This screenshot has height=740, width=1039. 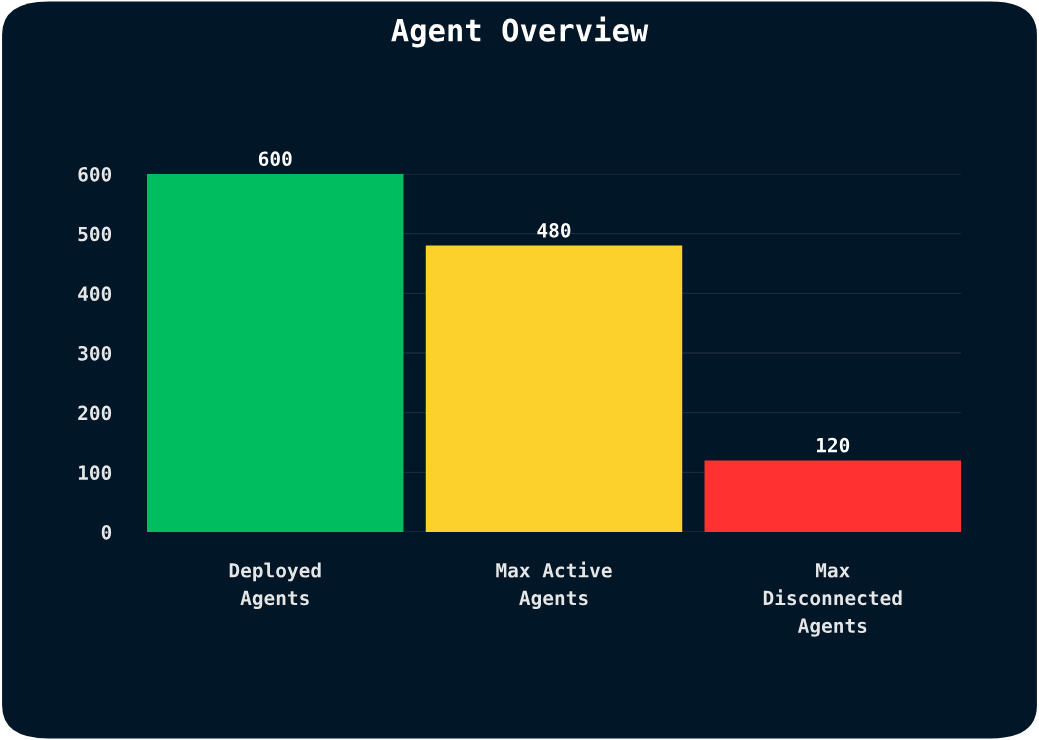 I want to click on data-label: 480, so click(x=554, y=230).